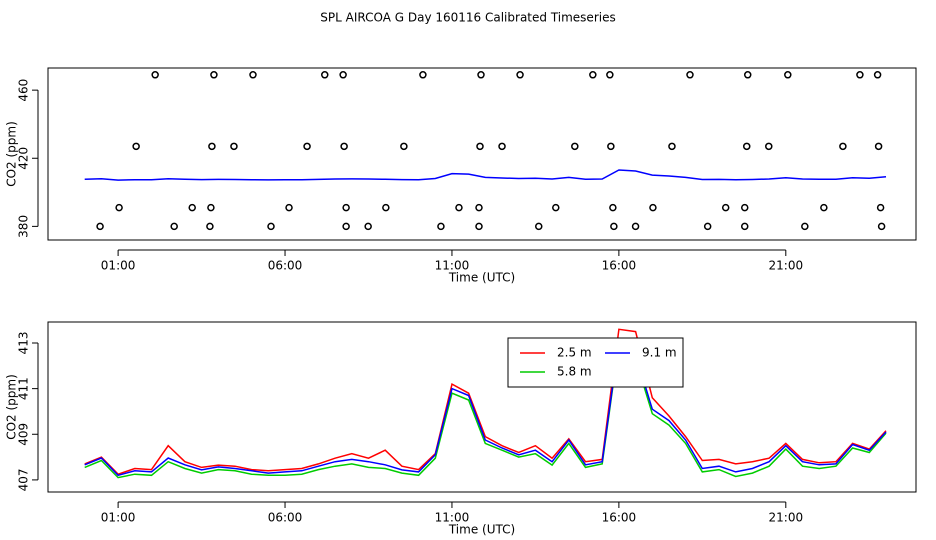 The height and width of the screenshot is (540, 936). Describe the element at coordinates (24, 90) in the screenshot. I see `y-tick-label: 460` at that location.